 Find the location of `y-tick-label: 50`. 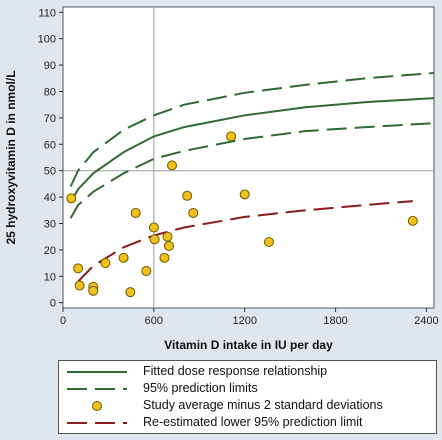

y-tick-label: 50 is located at coordinates (50, 172).